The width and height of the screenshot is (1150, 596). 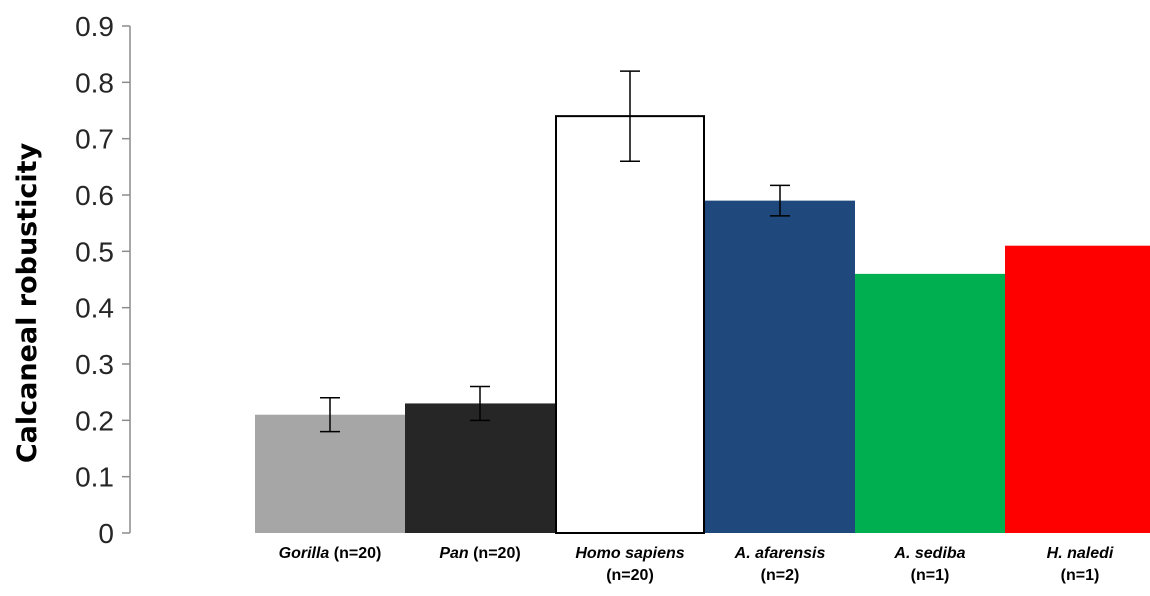 I want to click on y-tick-label: 0.1, so click(x=94, y=477).